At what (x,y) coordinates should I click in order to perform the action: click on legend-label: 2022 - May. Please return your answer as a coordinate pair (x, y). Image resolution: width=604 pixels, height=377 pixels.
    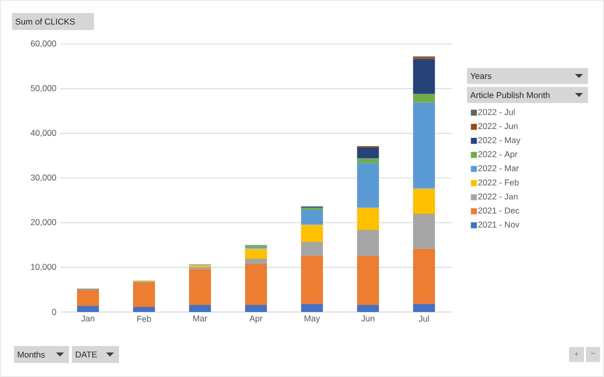
    Looking at the image, I should click on (499, 141).